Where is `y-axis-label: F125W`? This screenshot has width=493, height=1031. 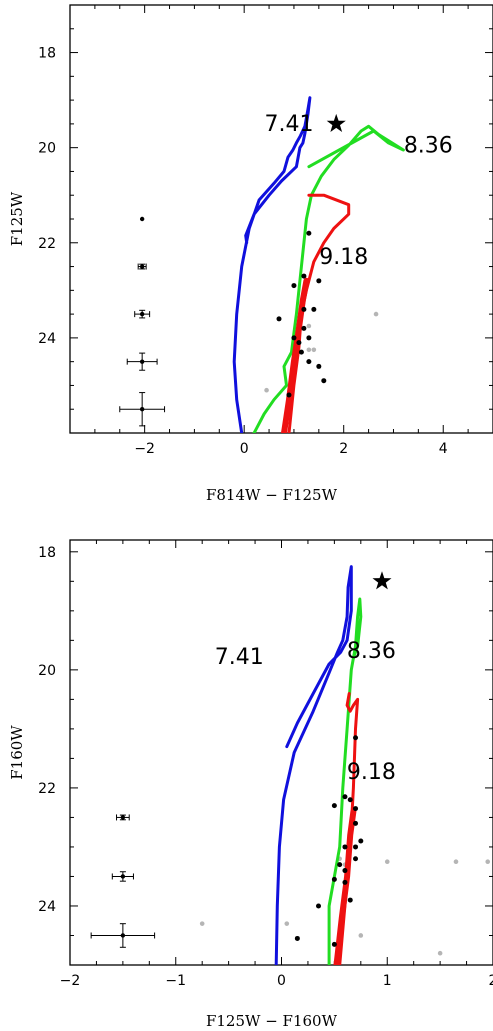 y-axis-label: F125W is located at coordinates (17, 218).